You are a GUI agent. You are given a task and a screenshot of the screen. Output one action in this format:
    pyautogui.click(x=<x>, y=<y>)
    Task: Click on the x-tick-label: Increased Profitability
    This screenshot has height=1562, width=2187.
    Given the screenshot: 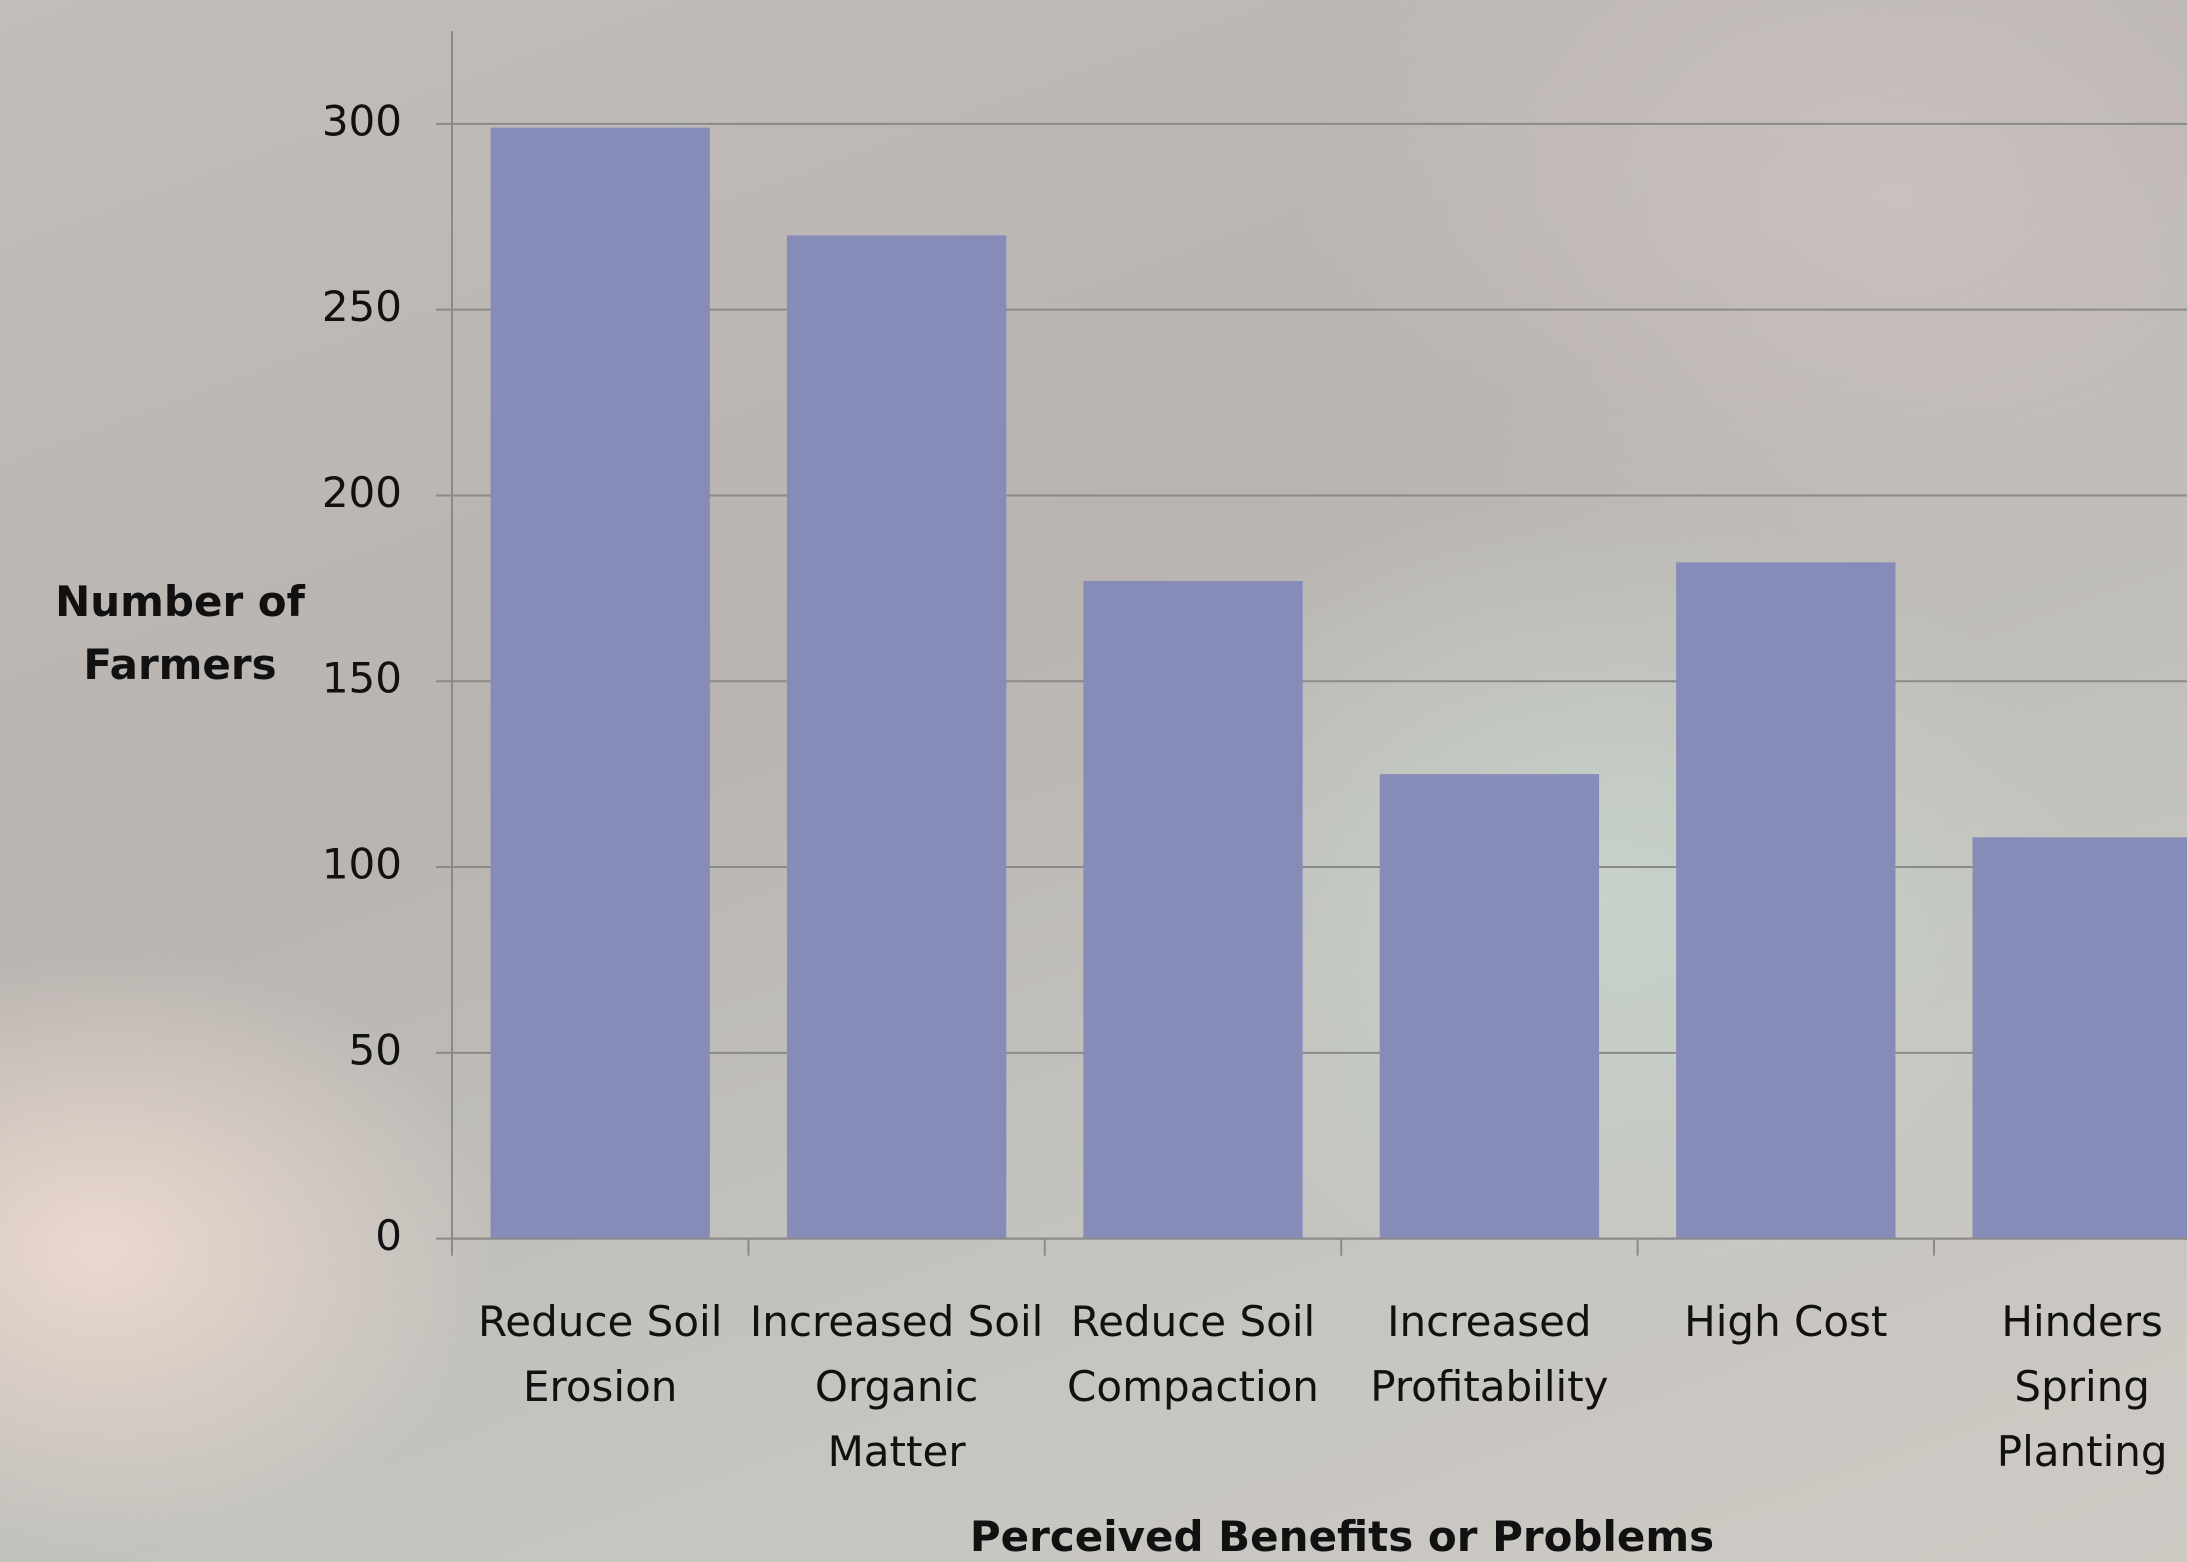 What is the action you would take?
    pyautogui.click(x=1489, y=1353)
    